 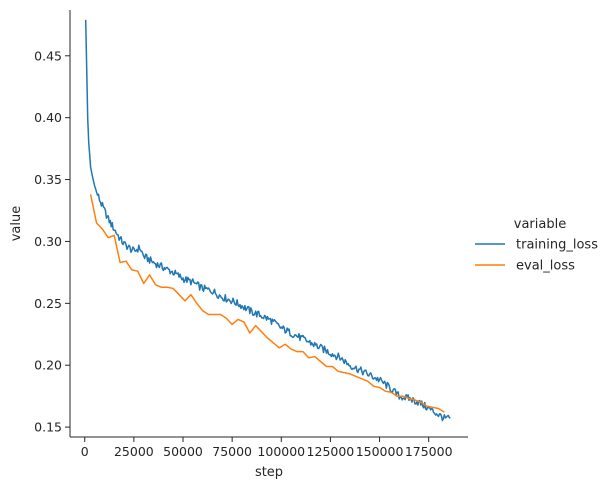 I want to click on x-tick-label: 175000, so click(x=429, y=451).